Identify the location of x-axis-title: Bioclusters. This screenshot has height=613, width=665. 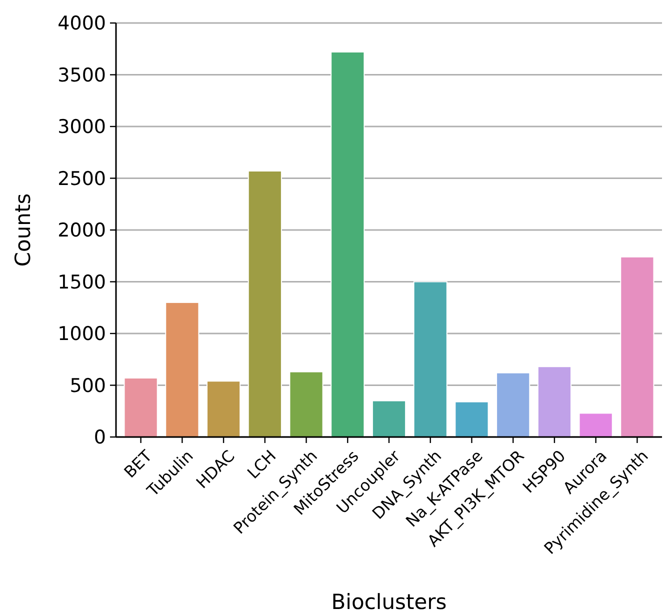
(389, 601).